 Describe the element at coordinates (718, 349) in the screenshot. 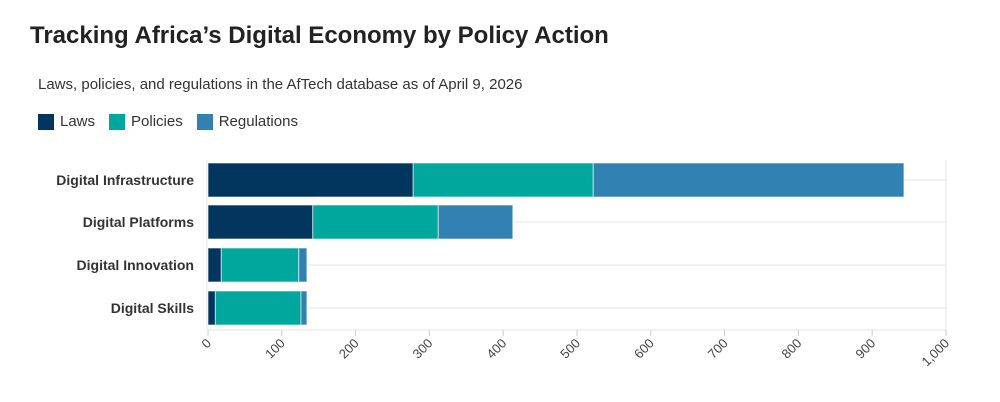

I see `x-tick-label: 700` at that location.